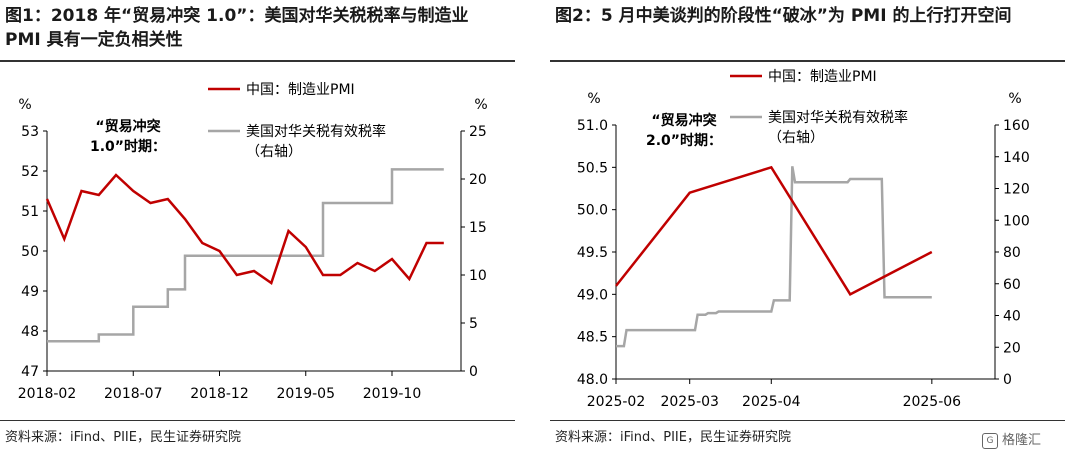 The image size is (1080, 453). What do you see at coordinates (807, 61) in the screenshot?
I see `figure-2-top-rule` at bounding box center [807, 61].